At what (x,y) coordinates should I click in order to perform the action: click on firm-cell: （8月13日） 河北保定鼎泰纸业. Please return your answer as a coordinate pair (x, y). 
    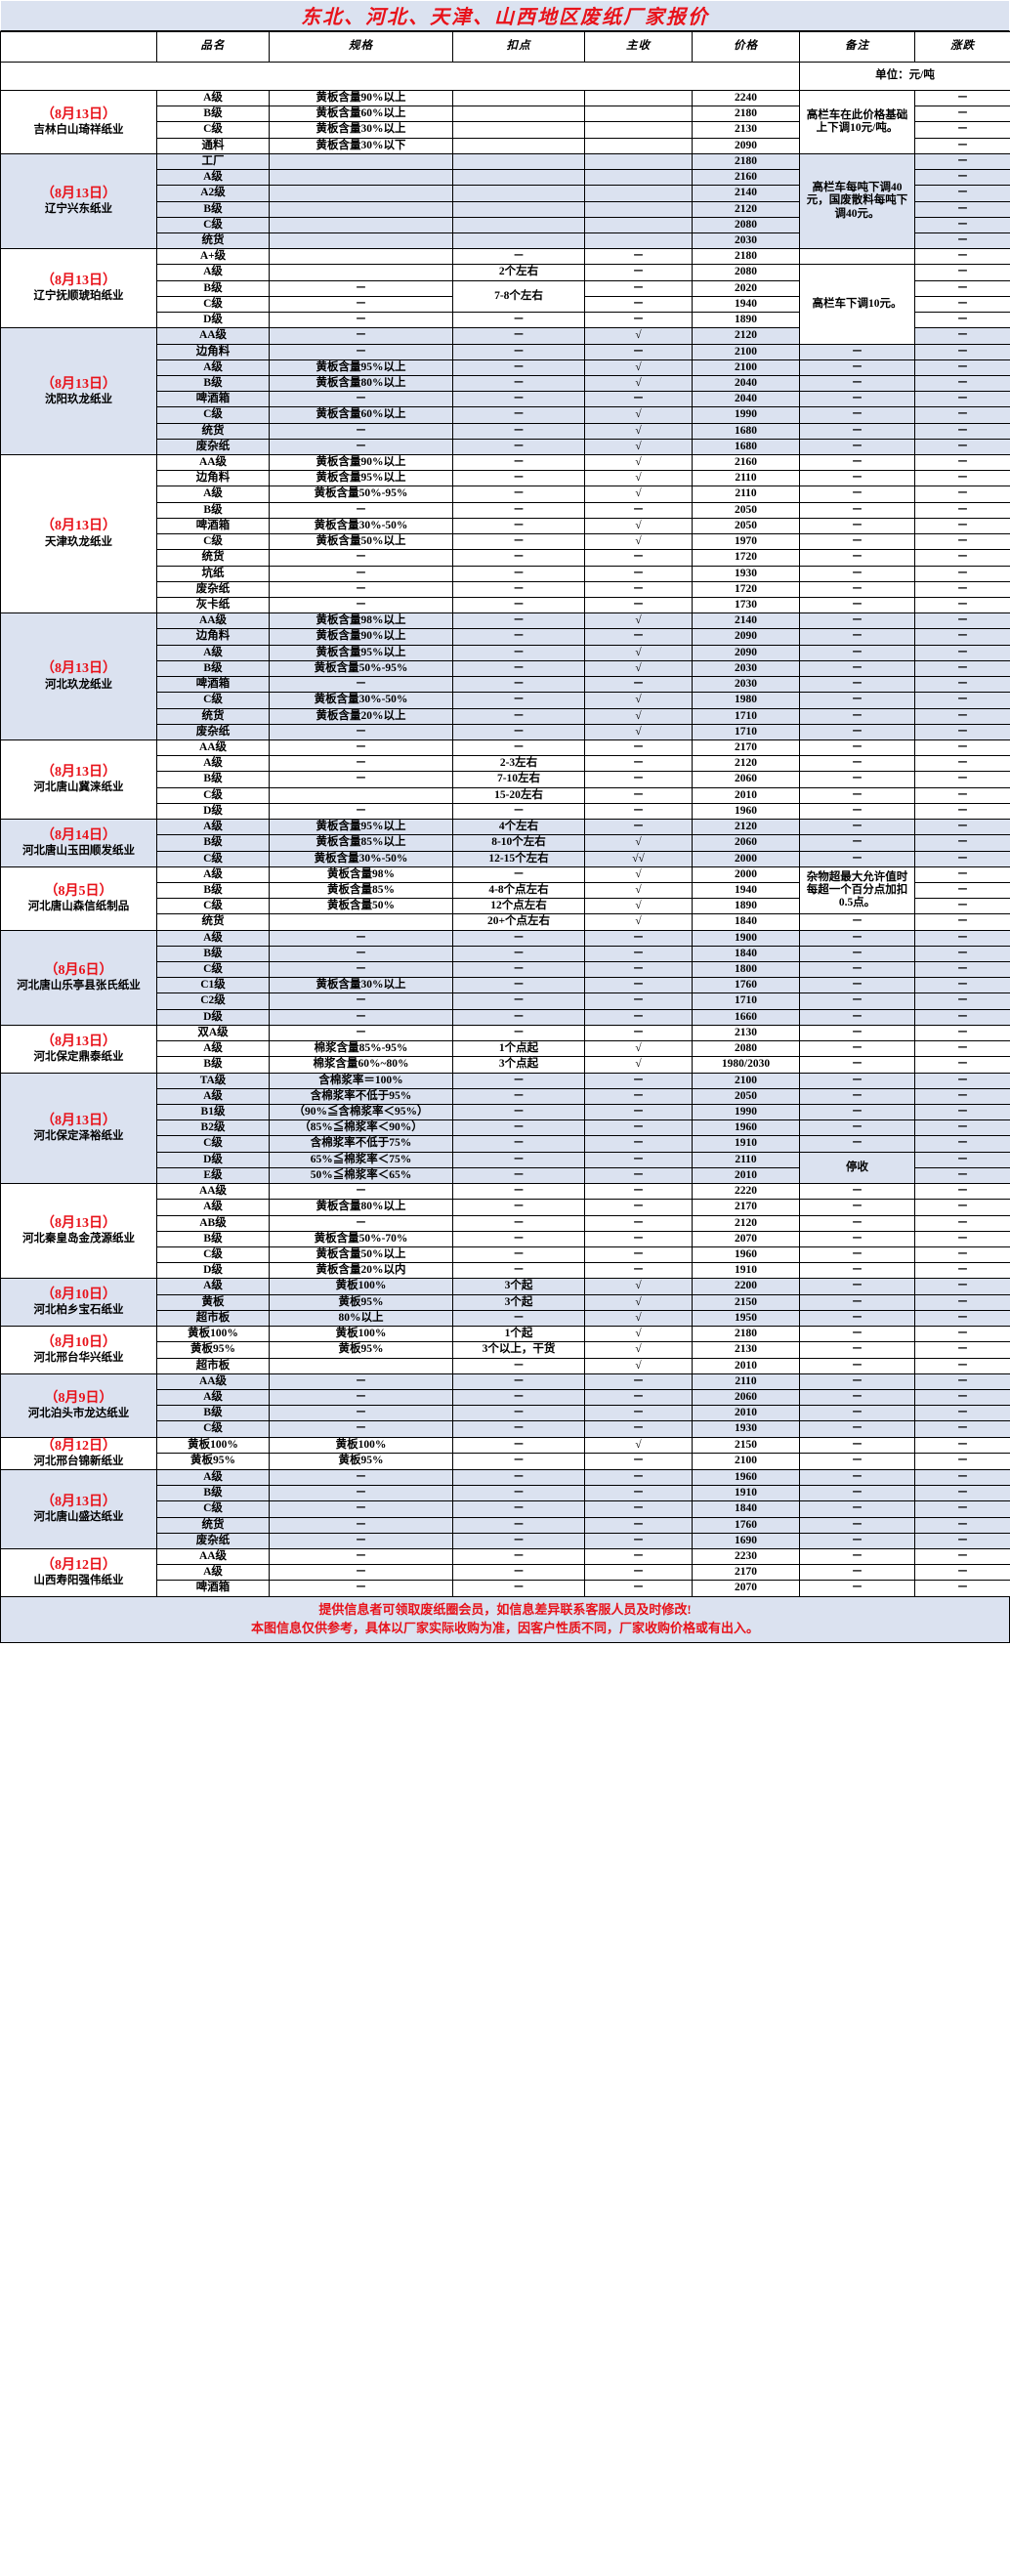
    Looking at the image, I should click on (78, 1049).